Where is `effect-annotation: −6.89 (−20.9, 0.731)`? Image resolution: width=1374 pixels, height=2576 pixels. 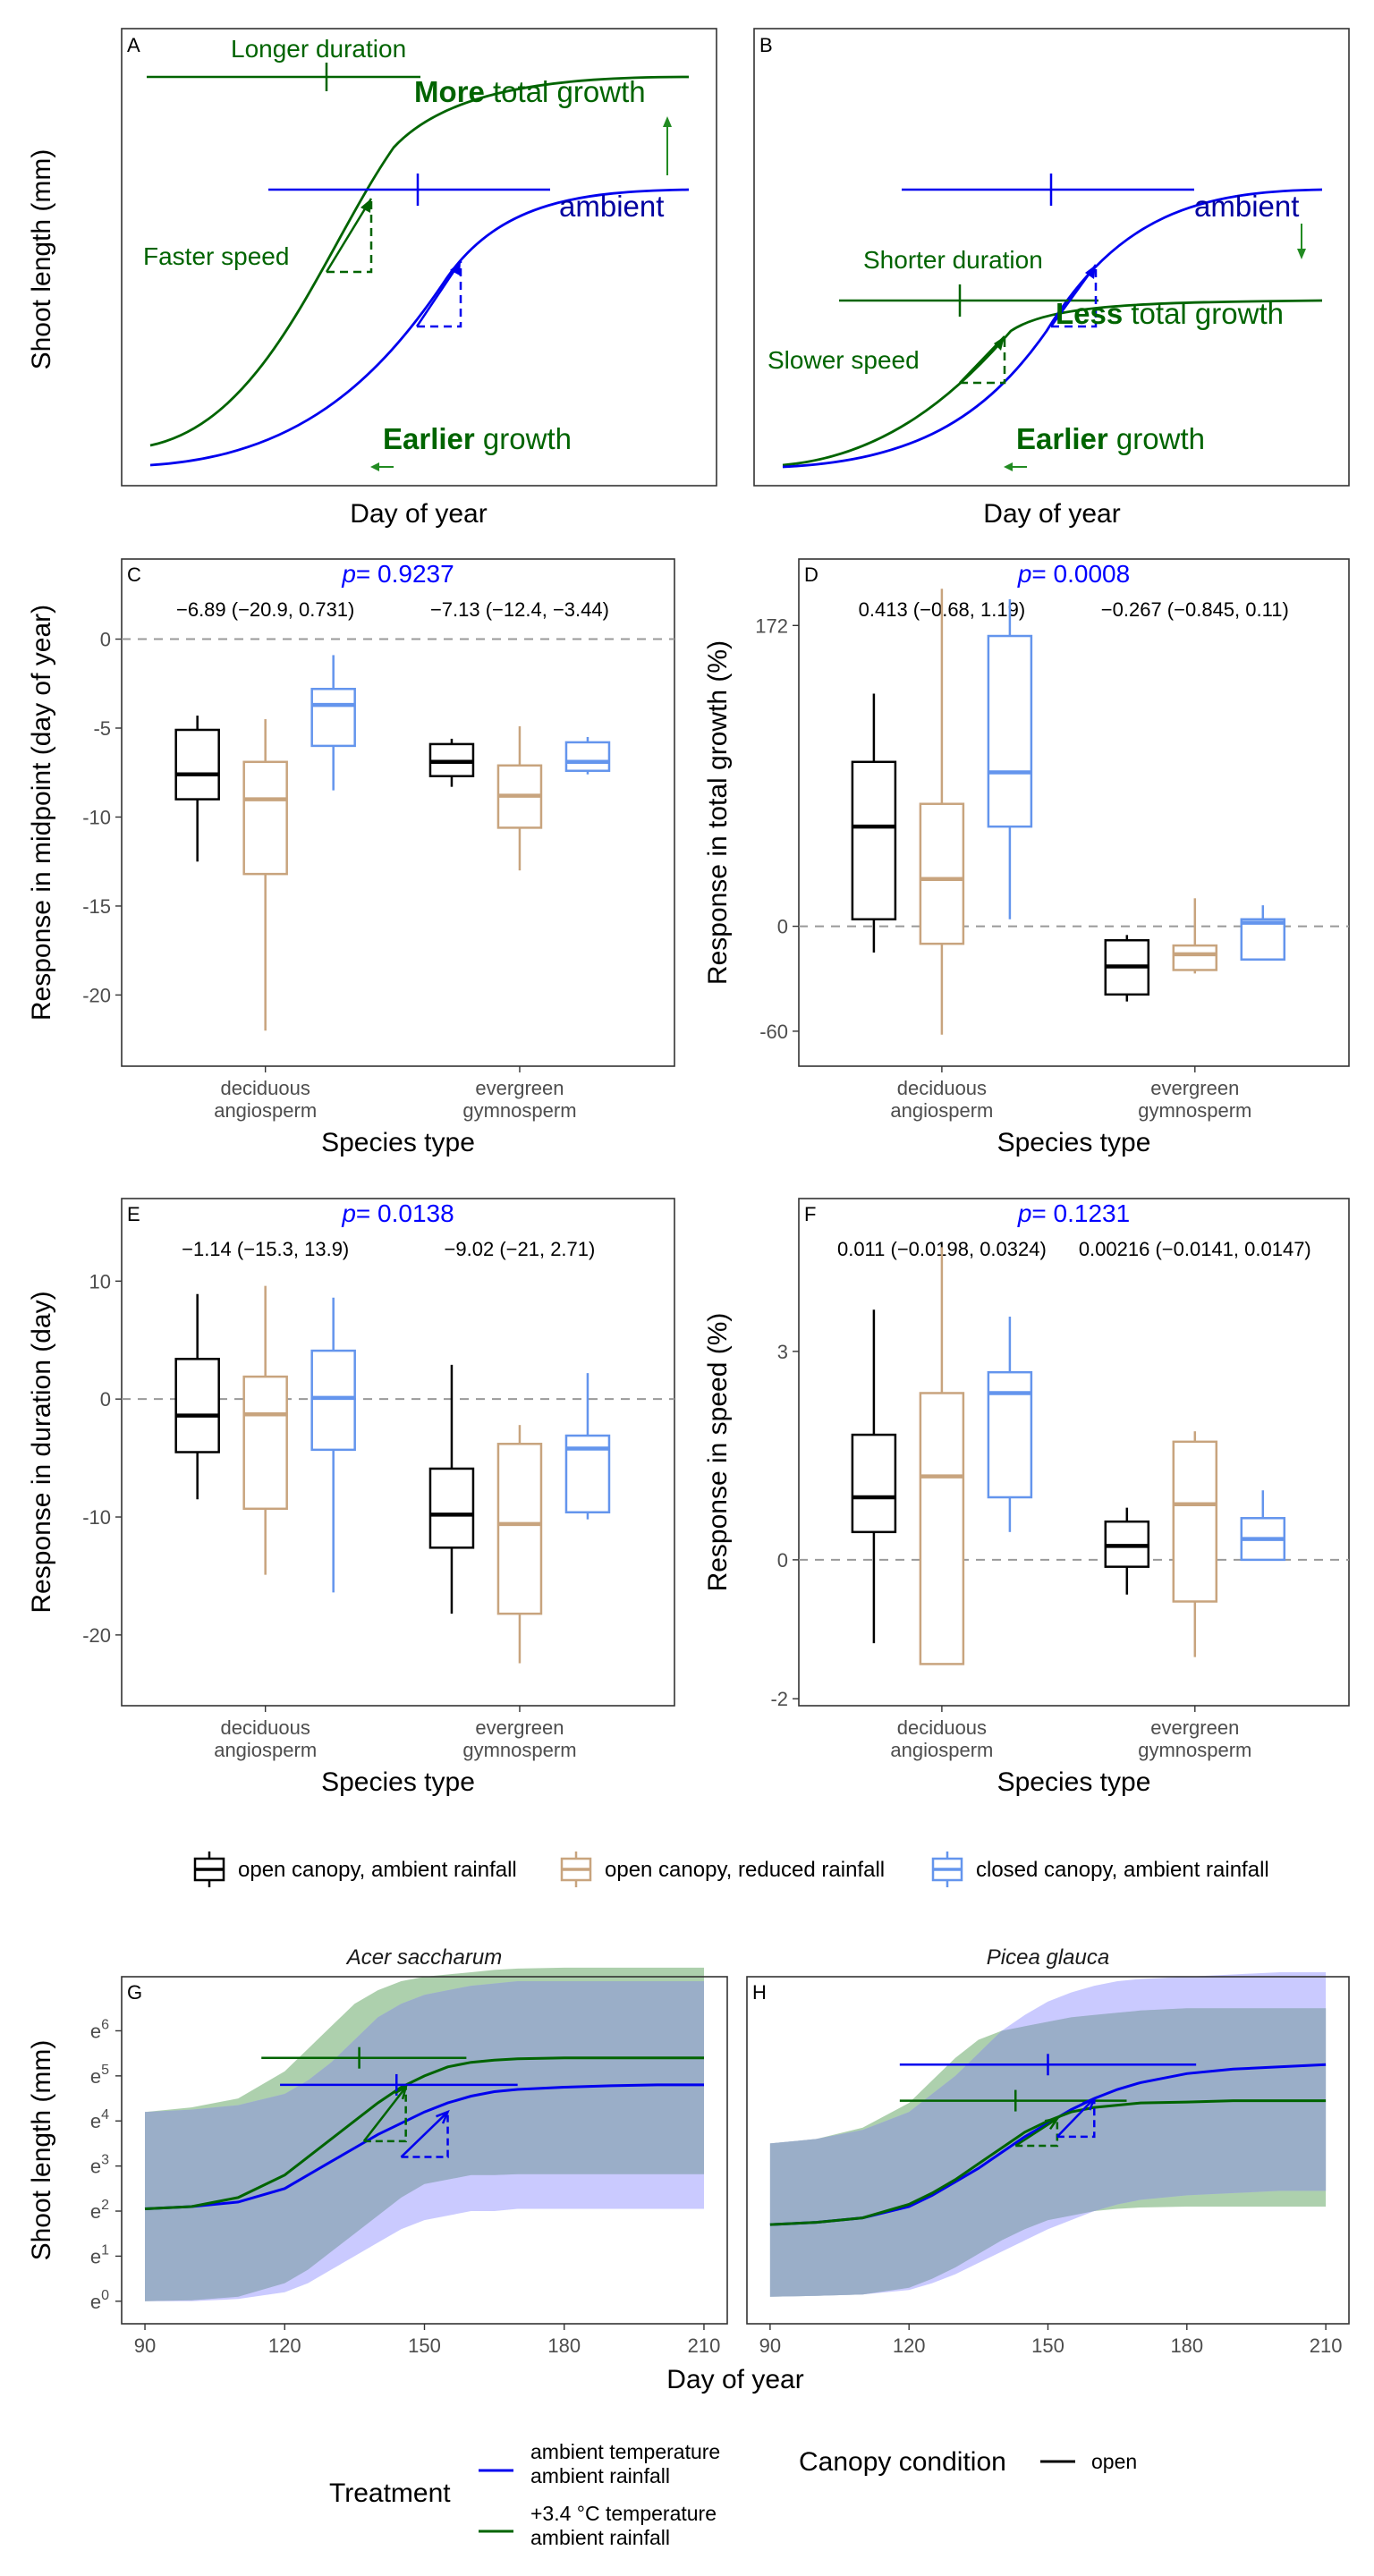 effect-annotation: −6.89 (−20.9, 0.731) is located at coordinates (265, 609).